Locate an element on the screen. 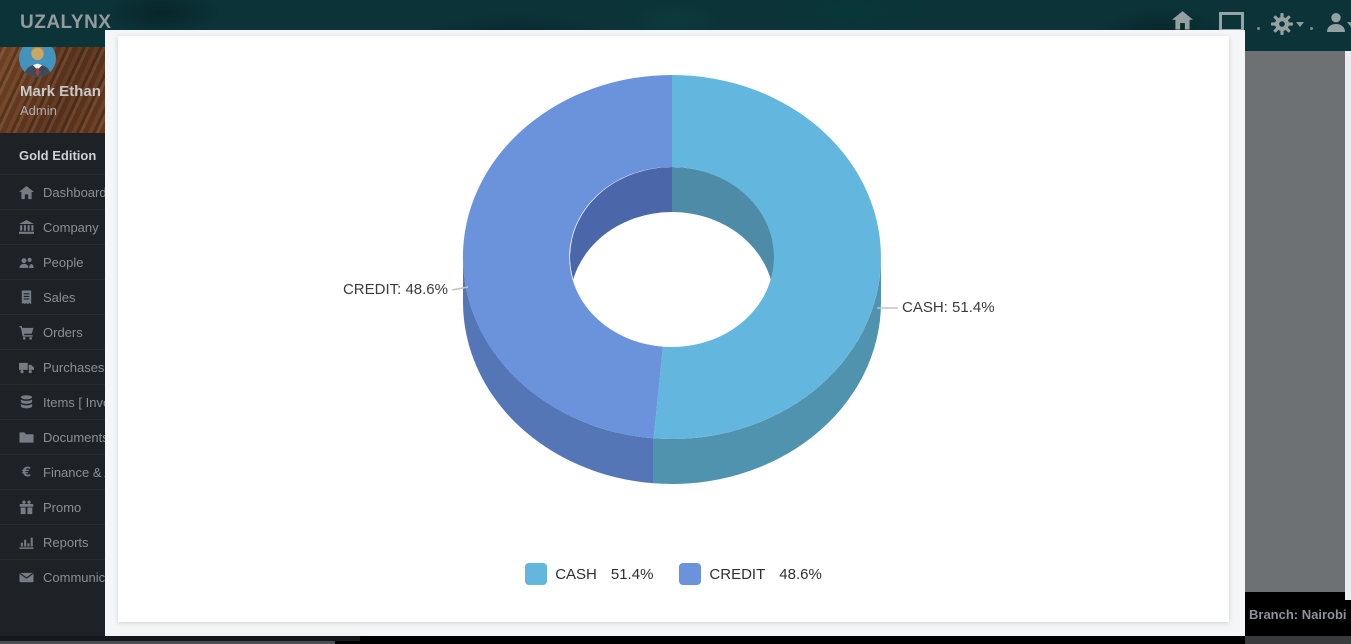  legend-value: 51.4% is located at coordinates (632, 574).